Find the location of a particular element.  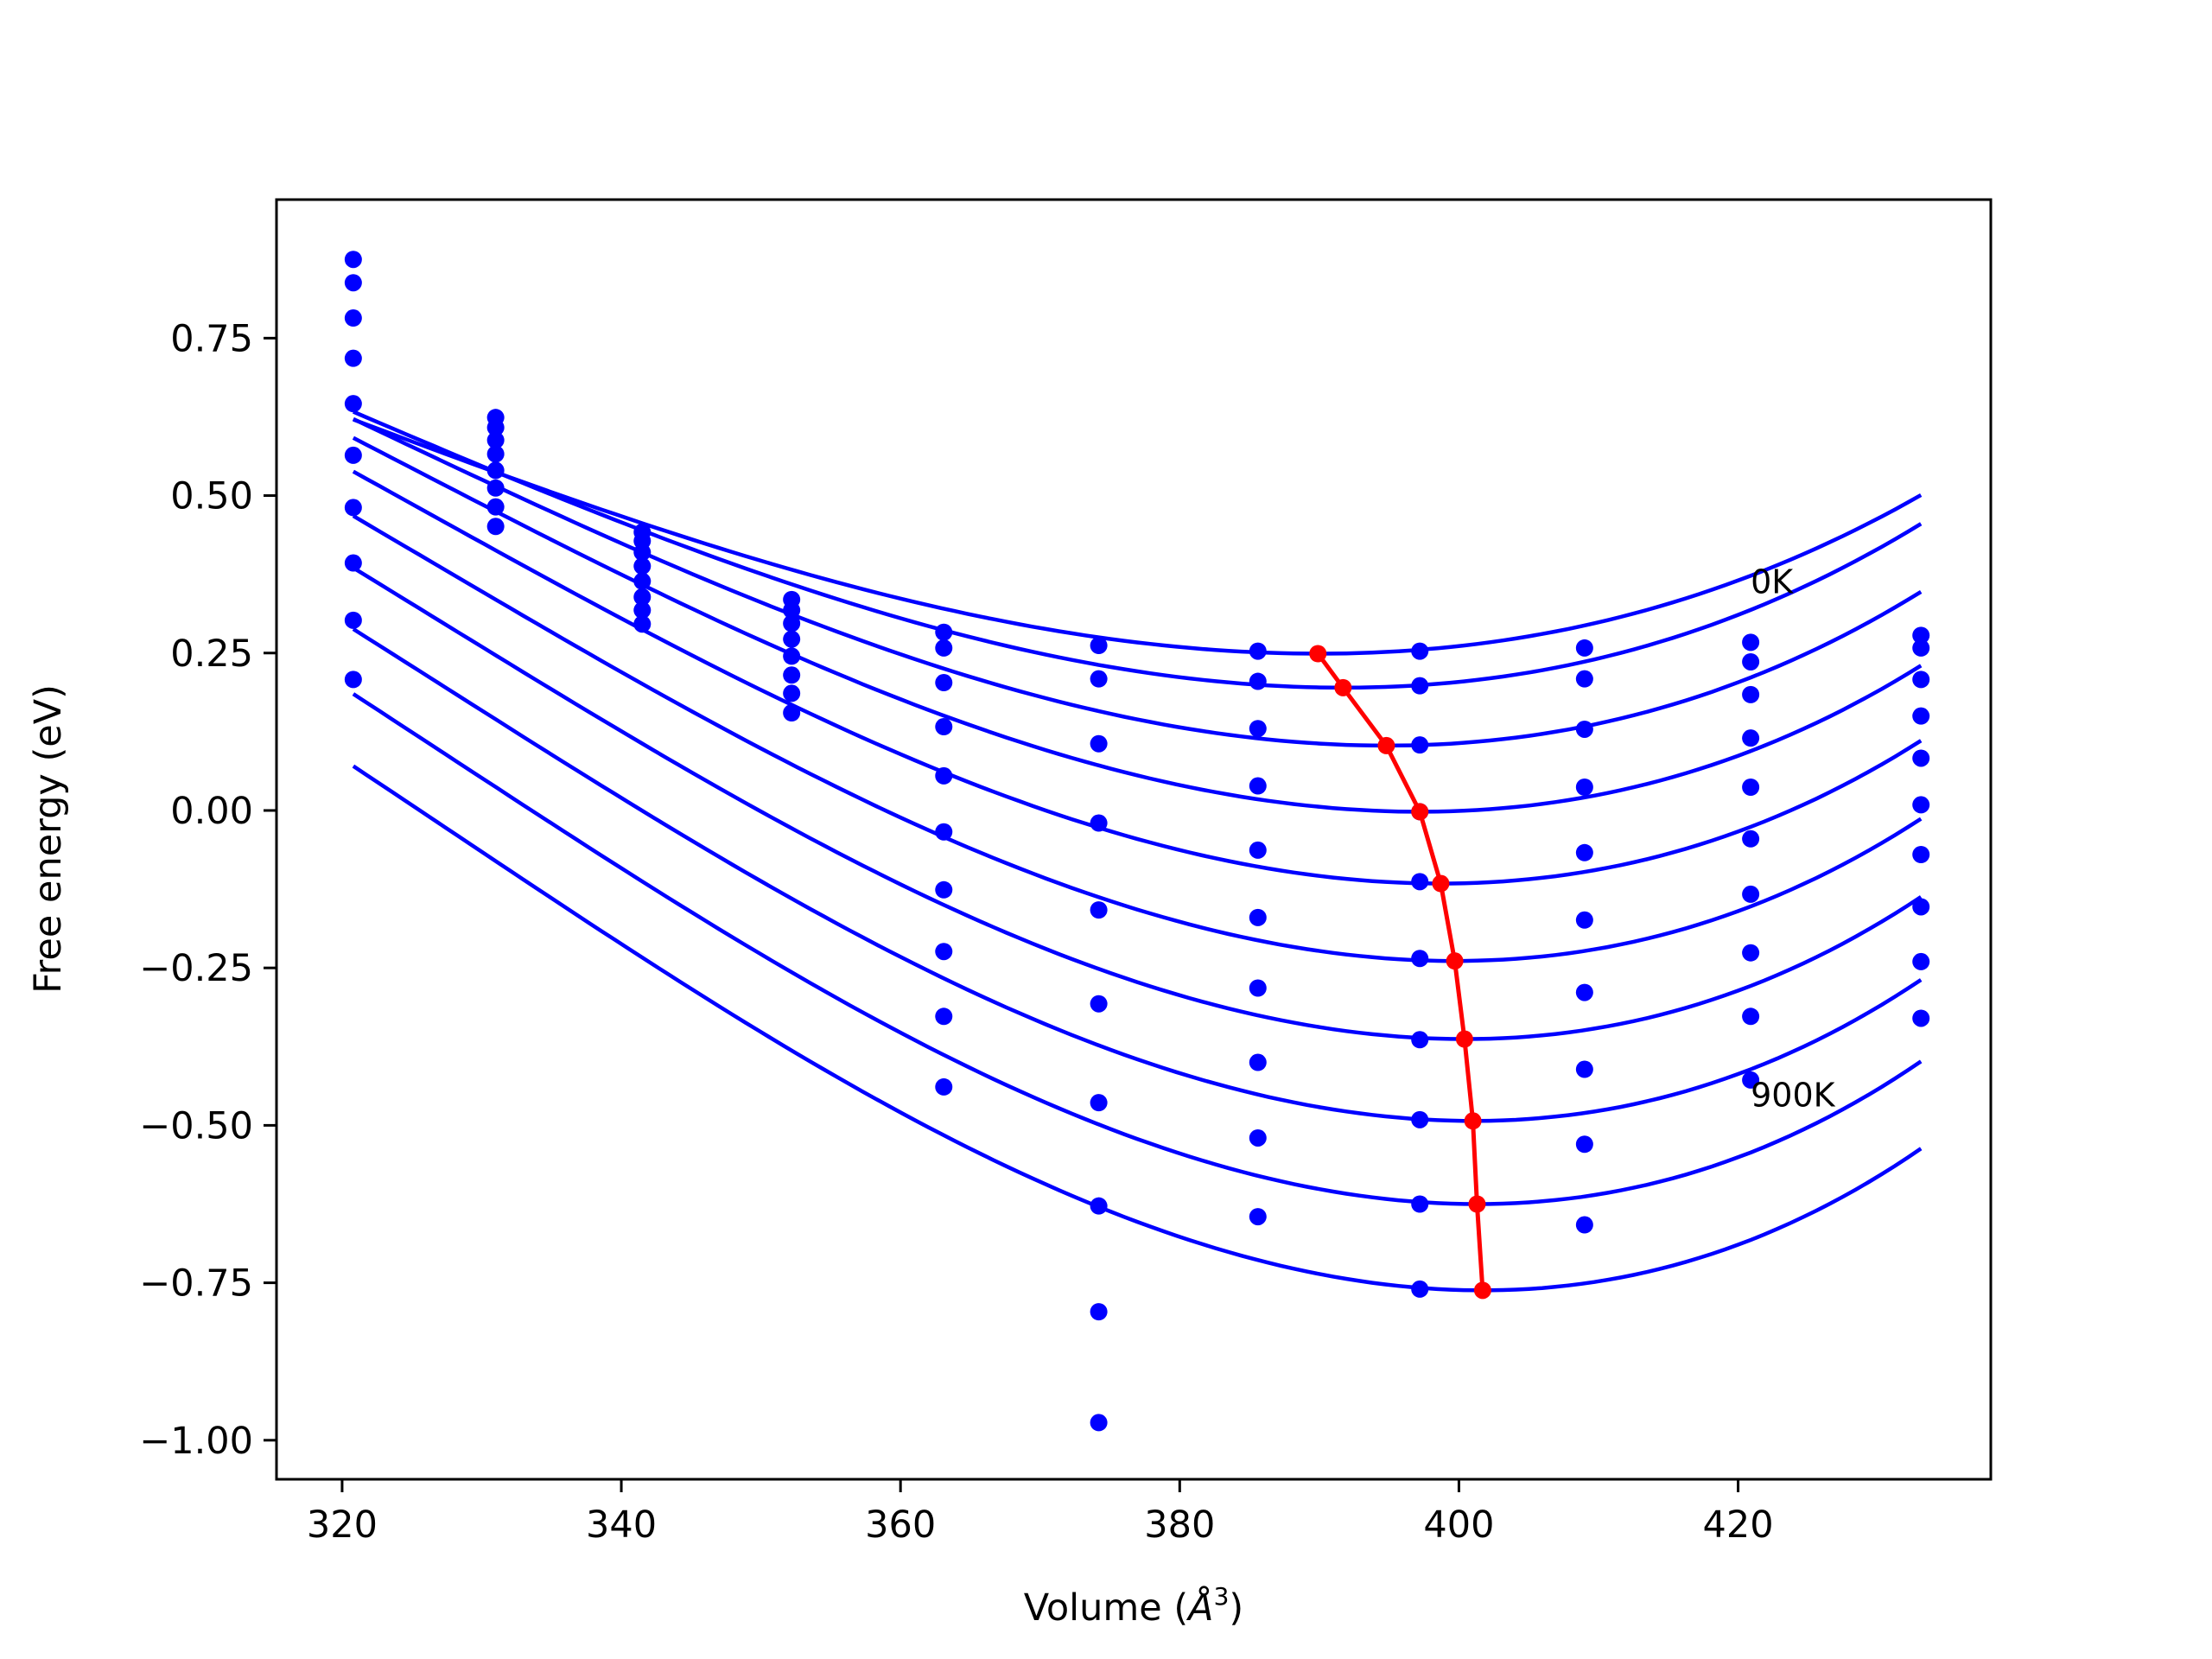

x-tick-label: 320 is located at coordinates (342, 1525).